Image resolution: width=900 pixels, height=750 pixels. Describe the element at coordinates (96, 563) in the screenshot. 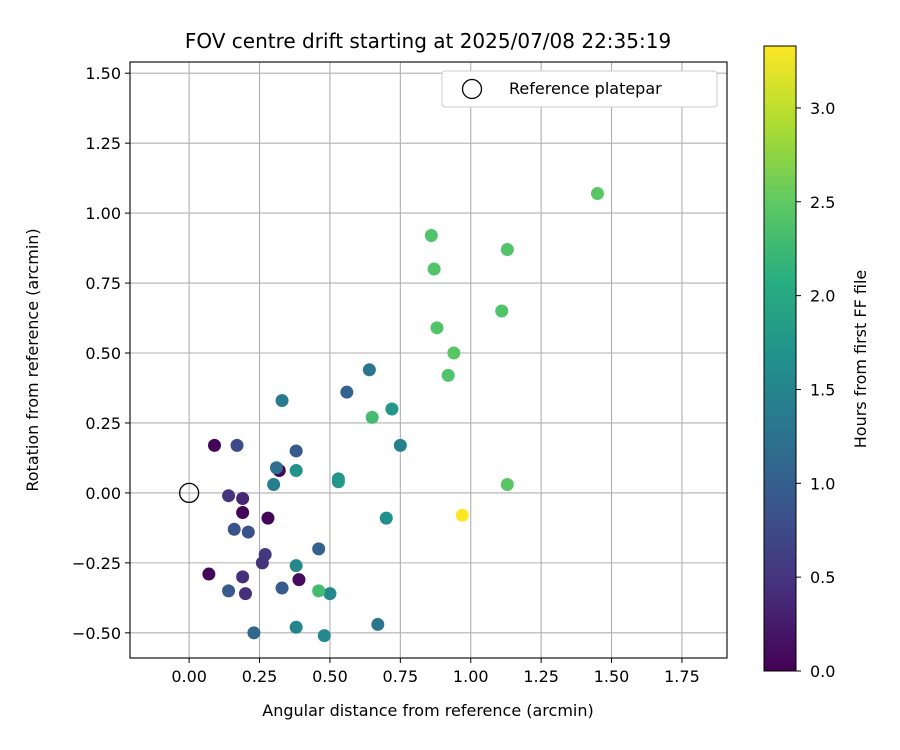

I see `y-tick-label: −0.25` at that location.